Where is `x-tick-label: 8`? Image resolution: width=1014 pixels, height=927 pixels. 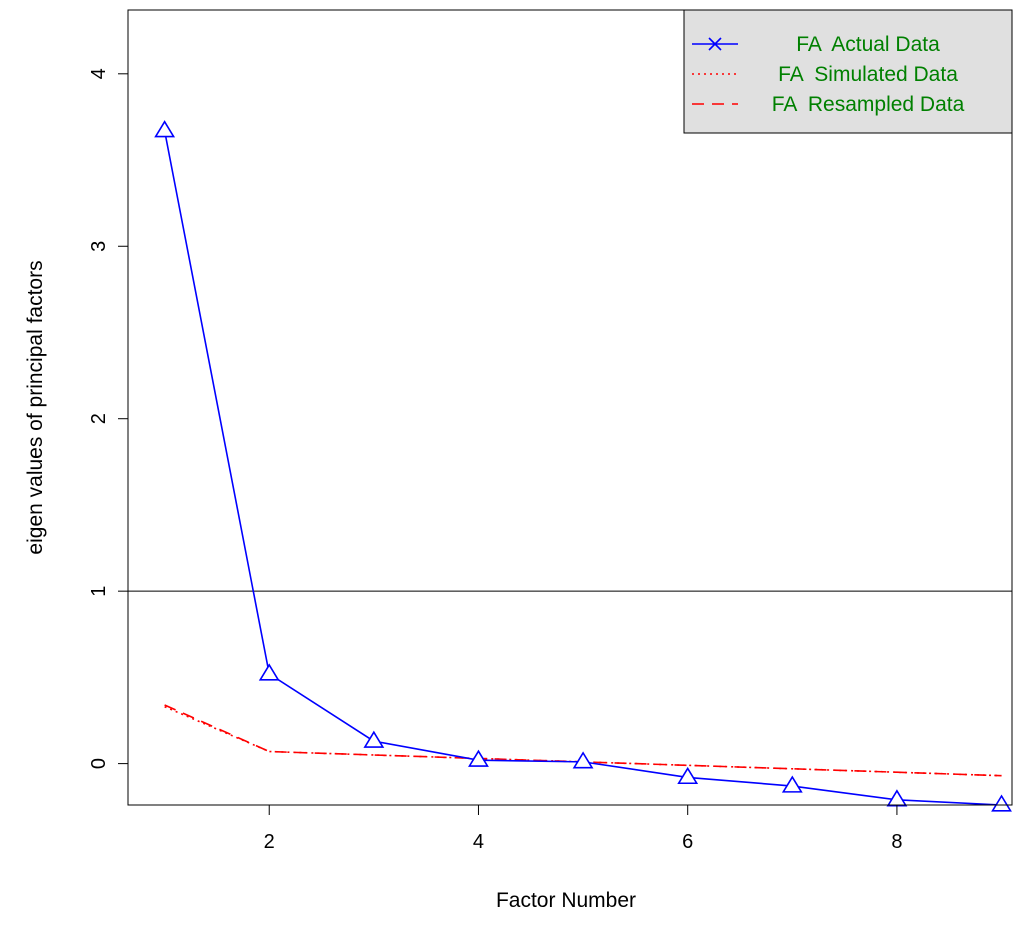
x-tick-label: 8 is located at coordinates (896, 842).